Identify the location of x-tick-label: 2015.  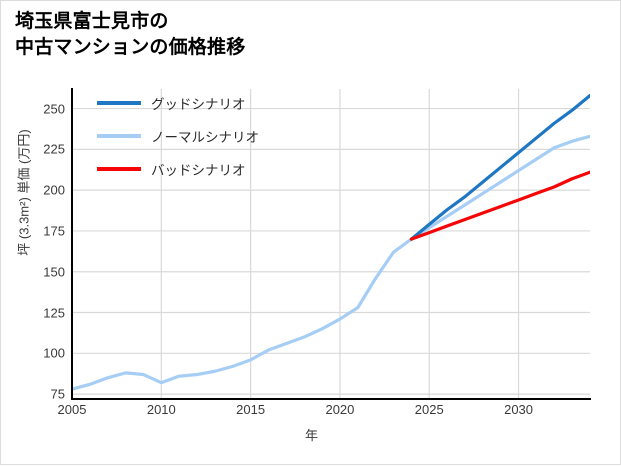
(251, 409).